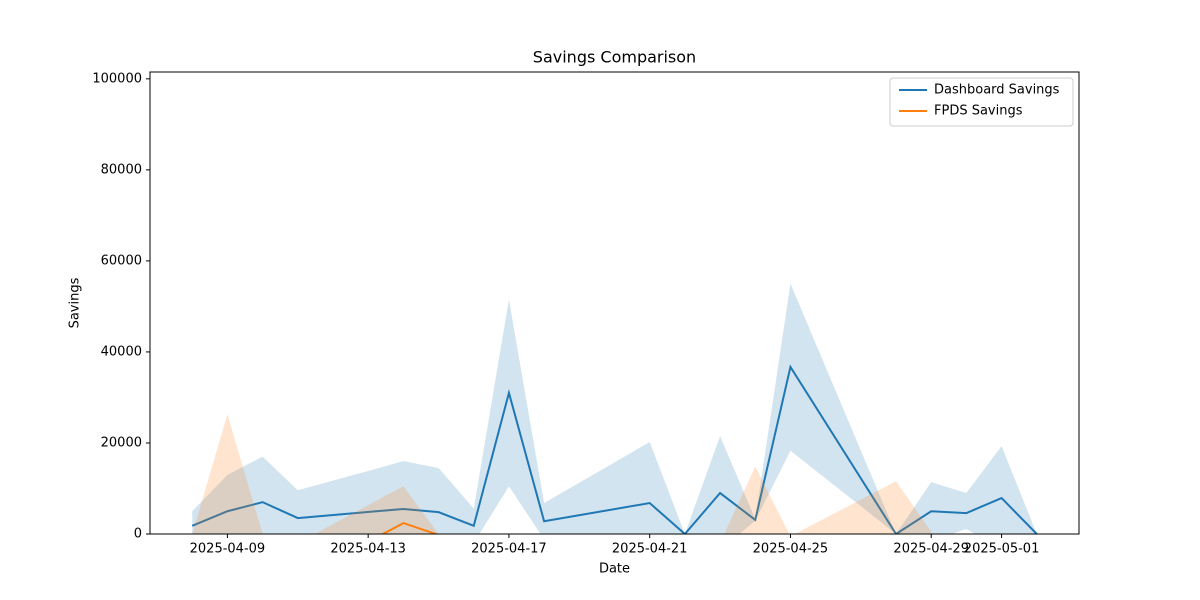 Image resolution: width=1200 pixels, height=600 pixels. Describe the element at coordinates (228, 549) in the screenshot. I see `x-tick-label: 2025-04-09` at that location.